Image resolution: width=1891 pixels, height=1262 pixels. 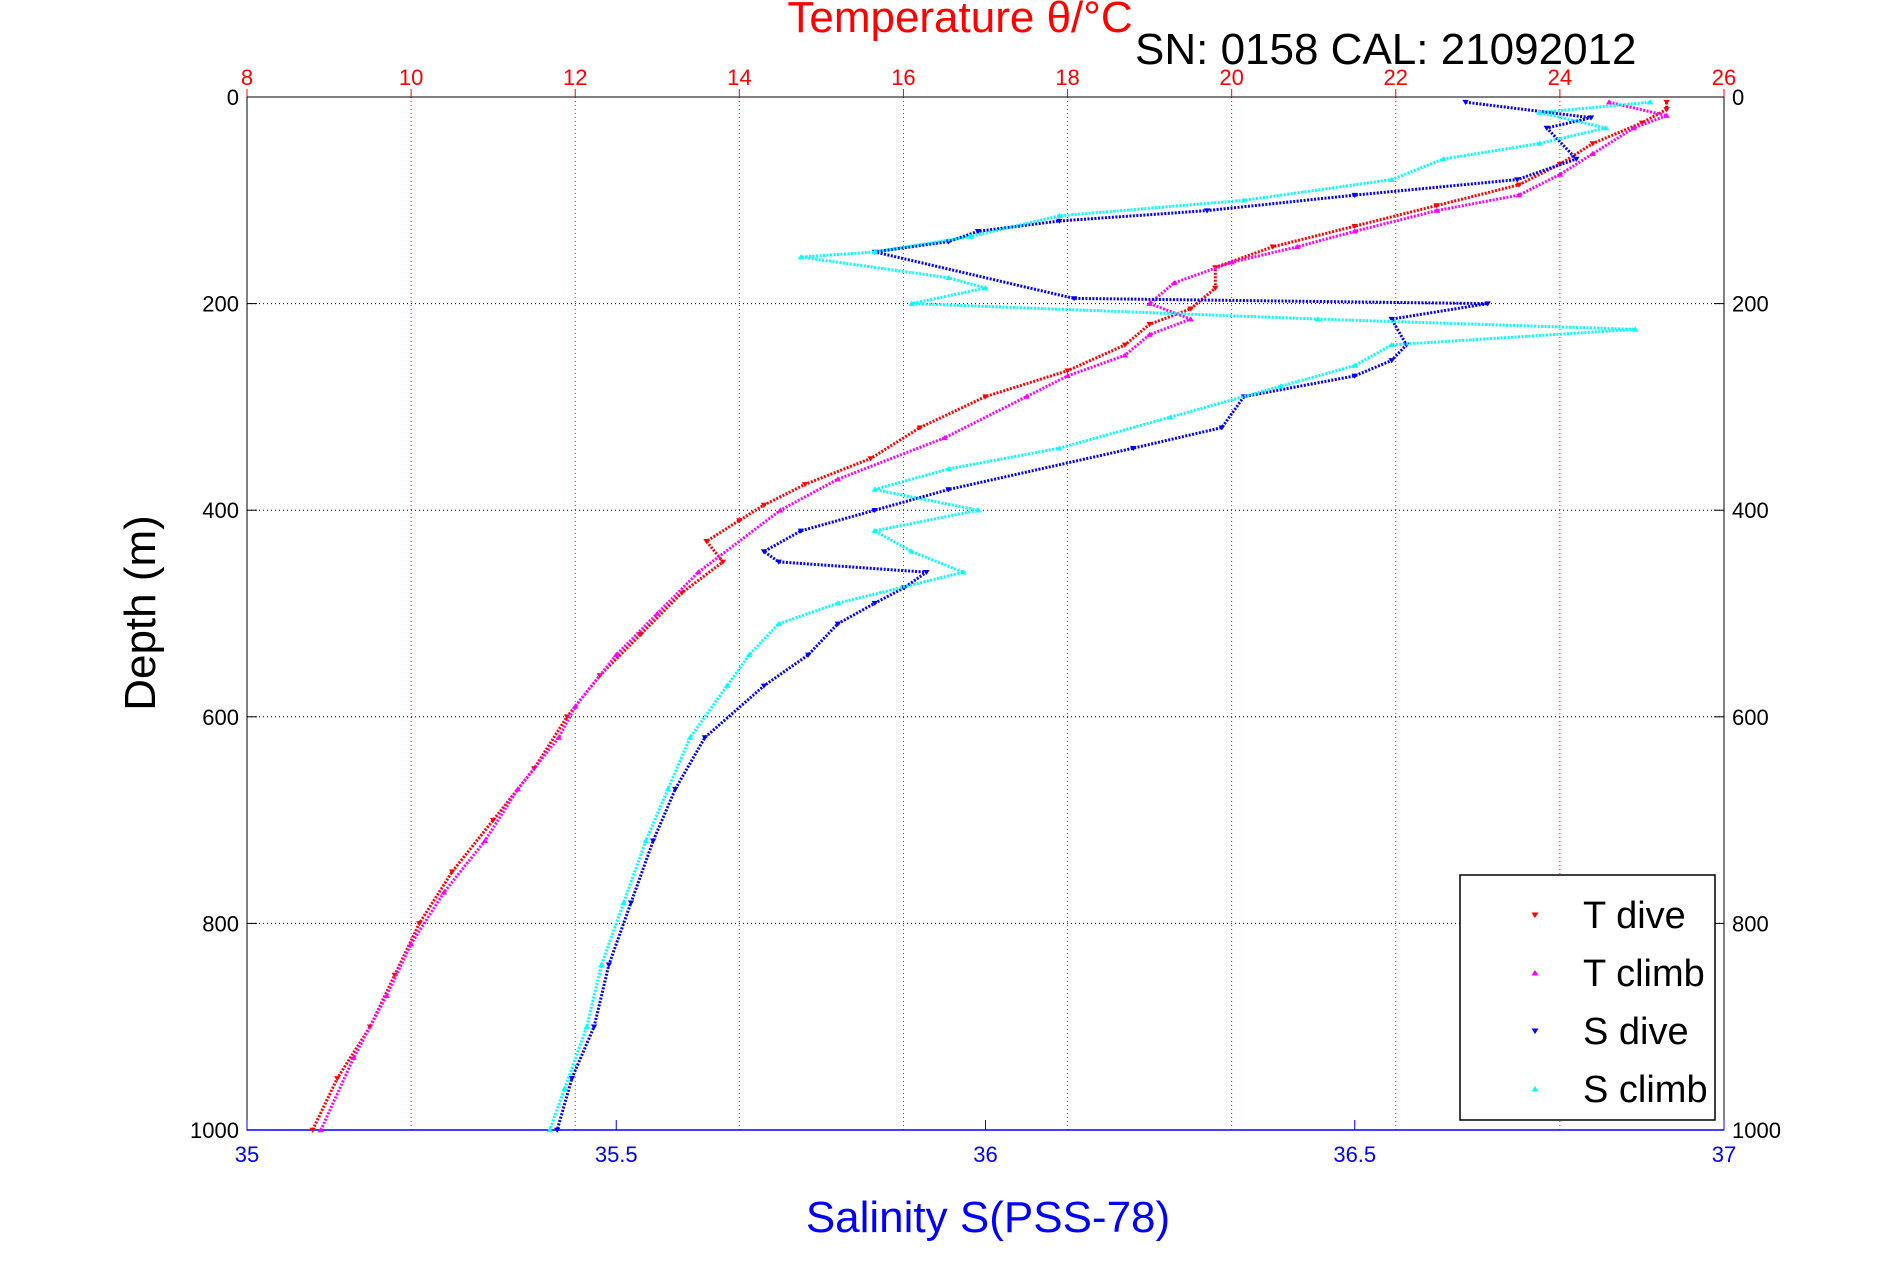 I want to click on bottom-axis-tick-label: 37, so click(x=1724, y=1154).